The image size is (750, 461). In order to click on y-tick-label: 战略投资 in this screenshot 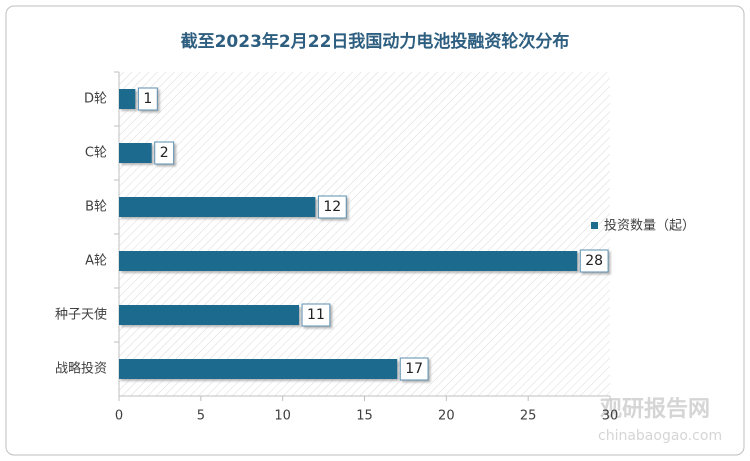, I will do `click(81, 369)`.